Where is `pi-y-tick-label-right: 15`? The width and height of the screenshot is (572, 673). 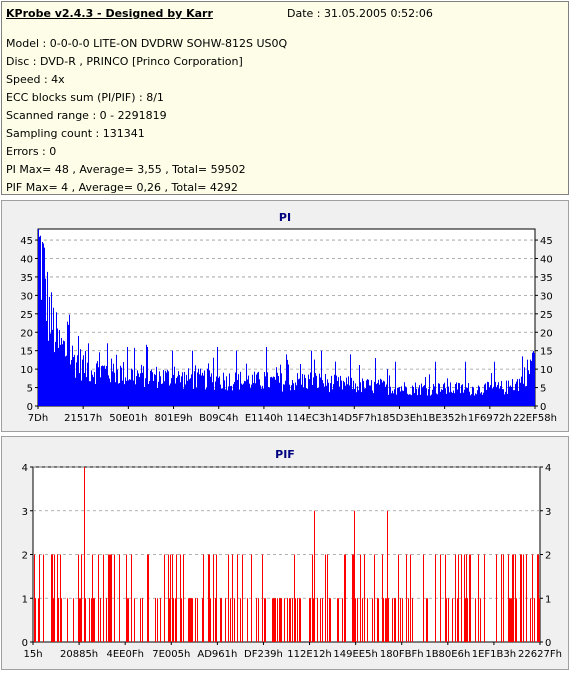
pi-y-tick-label-right: 15 is located at coordinates (546, 352).